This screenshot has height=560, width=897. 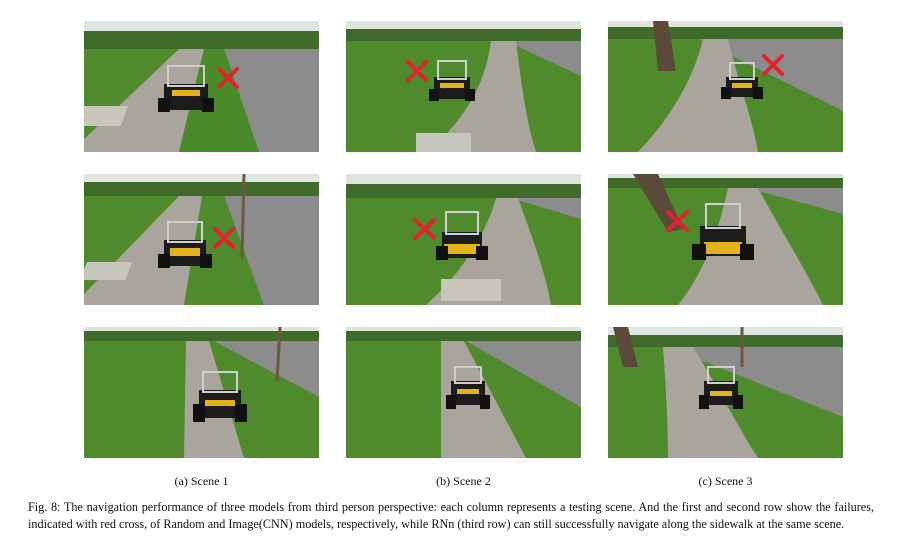 I want to click on photo-scene2-random, so click(x=463, y=86).